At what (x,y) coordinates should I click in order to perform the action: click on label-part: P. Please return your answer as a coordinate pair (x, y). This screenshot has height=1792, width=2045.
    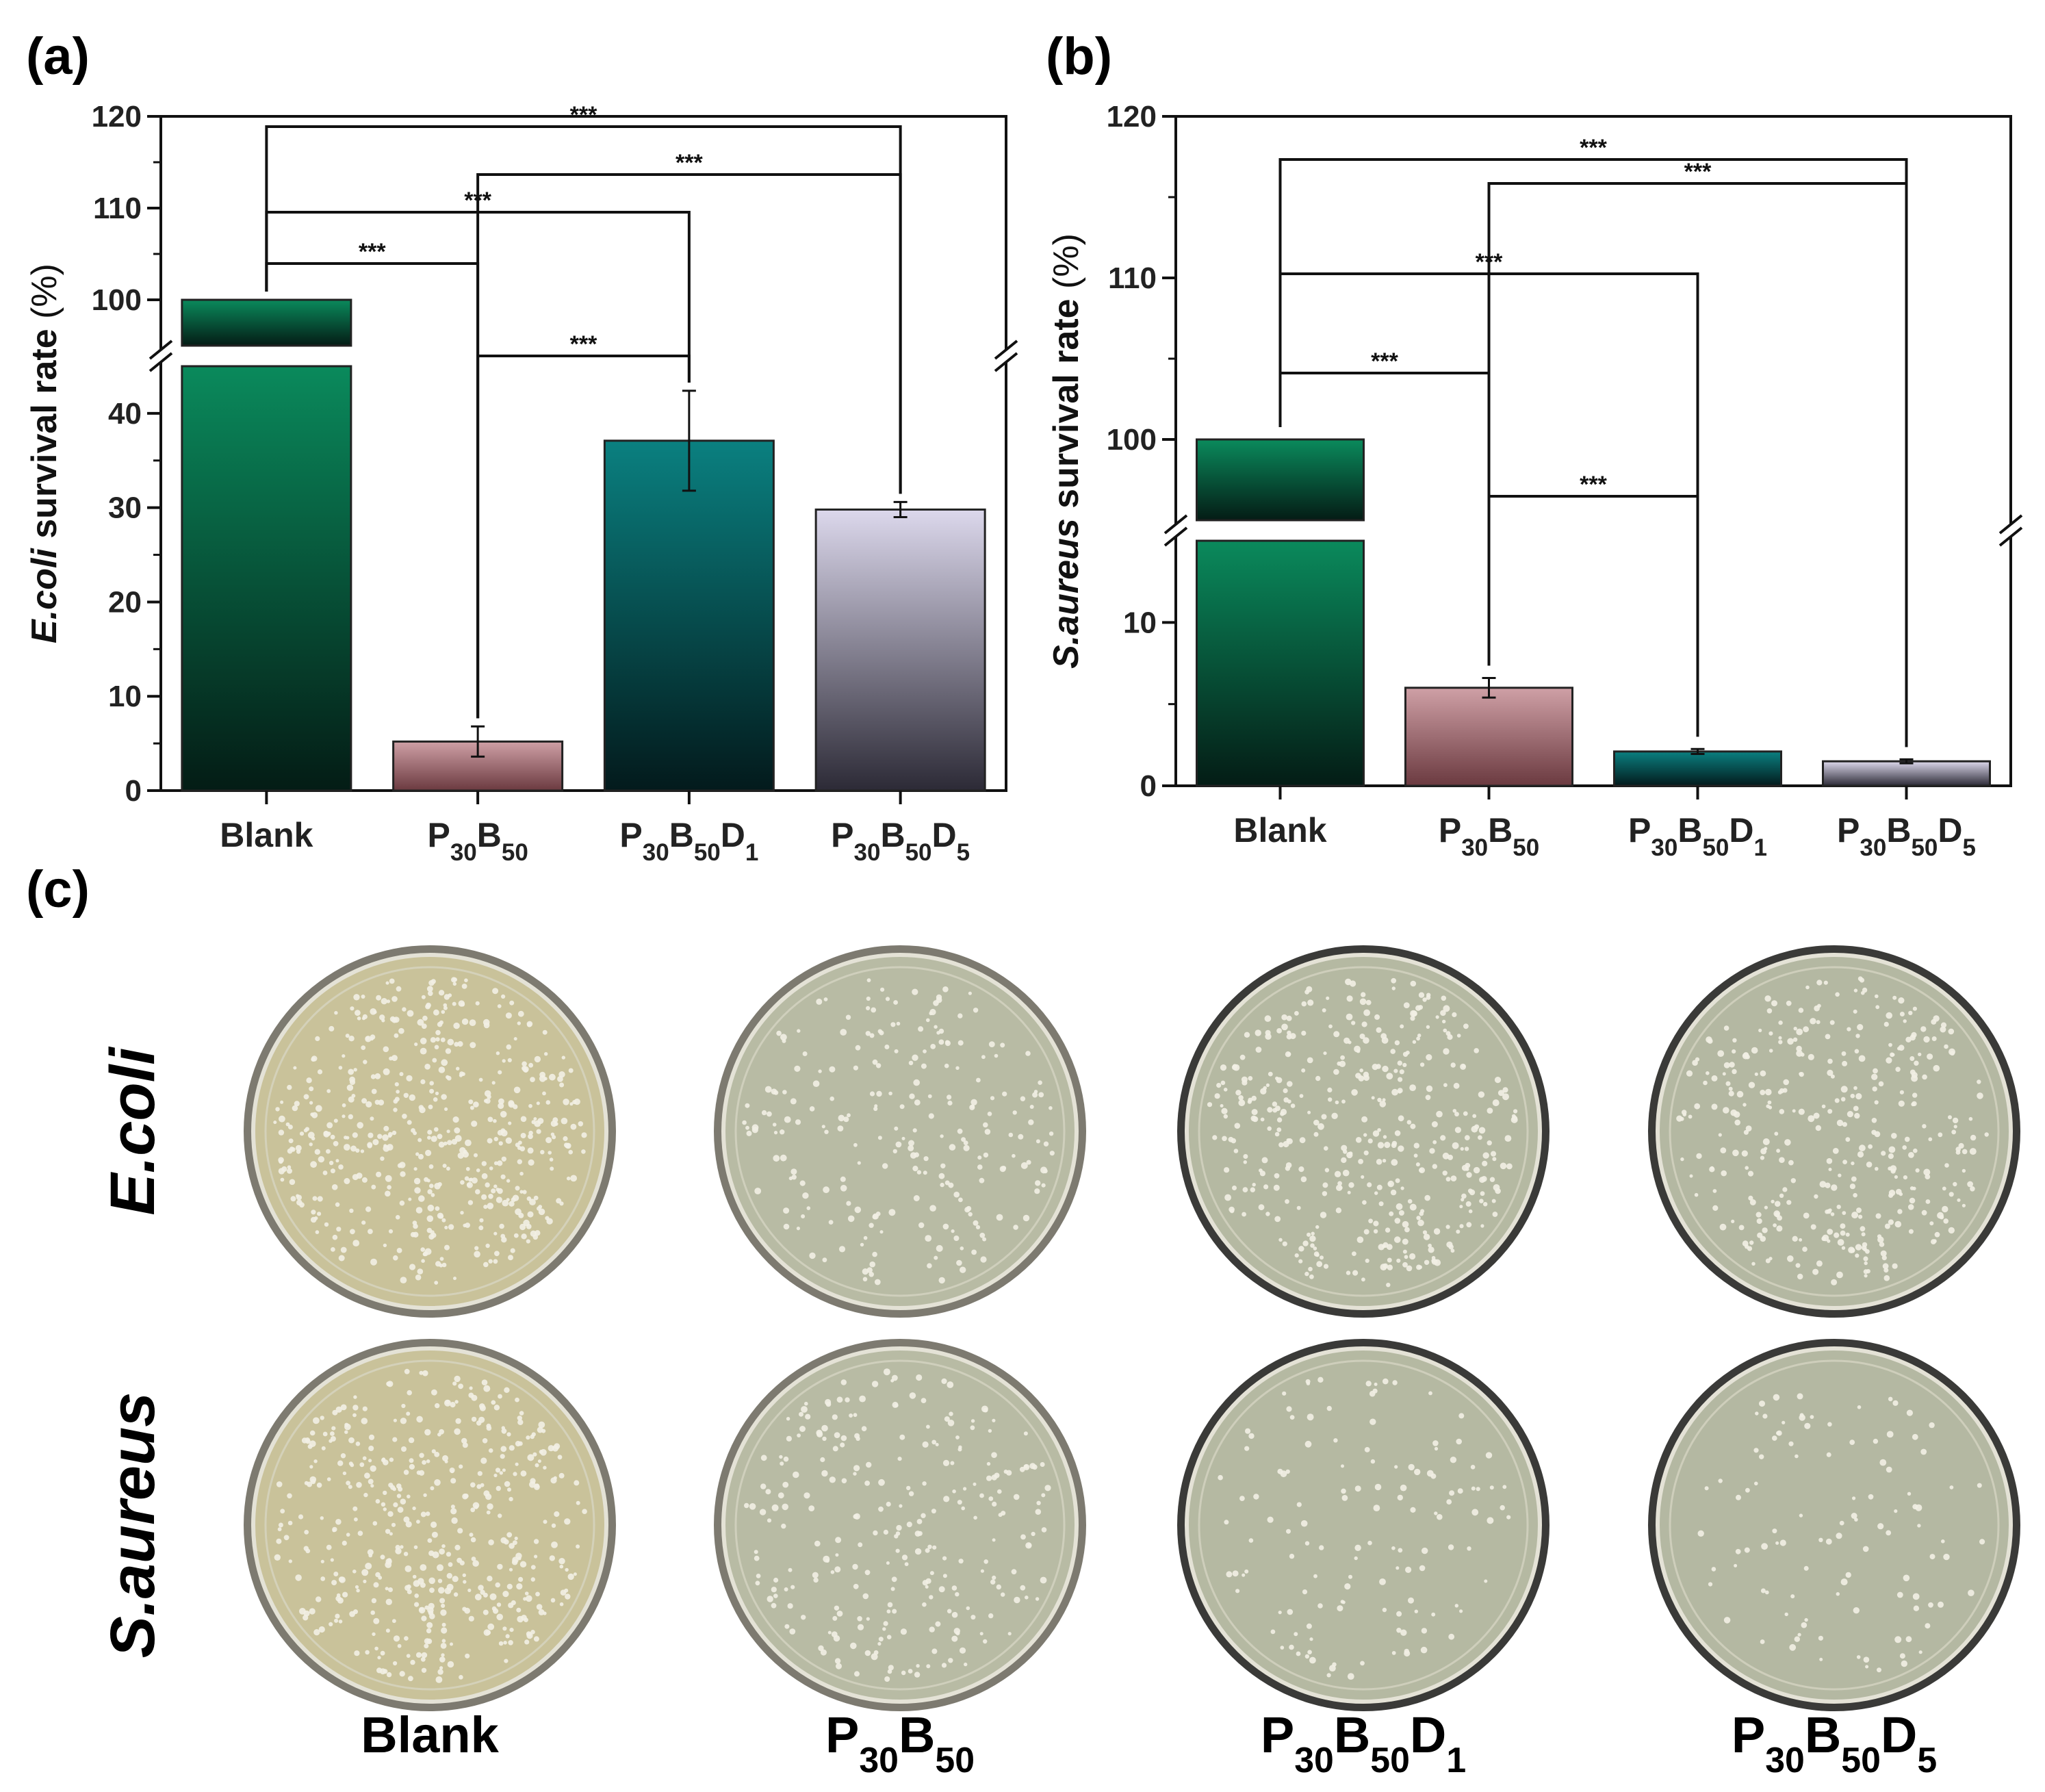
    Looking at the image, I should click on (1450, 830).